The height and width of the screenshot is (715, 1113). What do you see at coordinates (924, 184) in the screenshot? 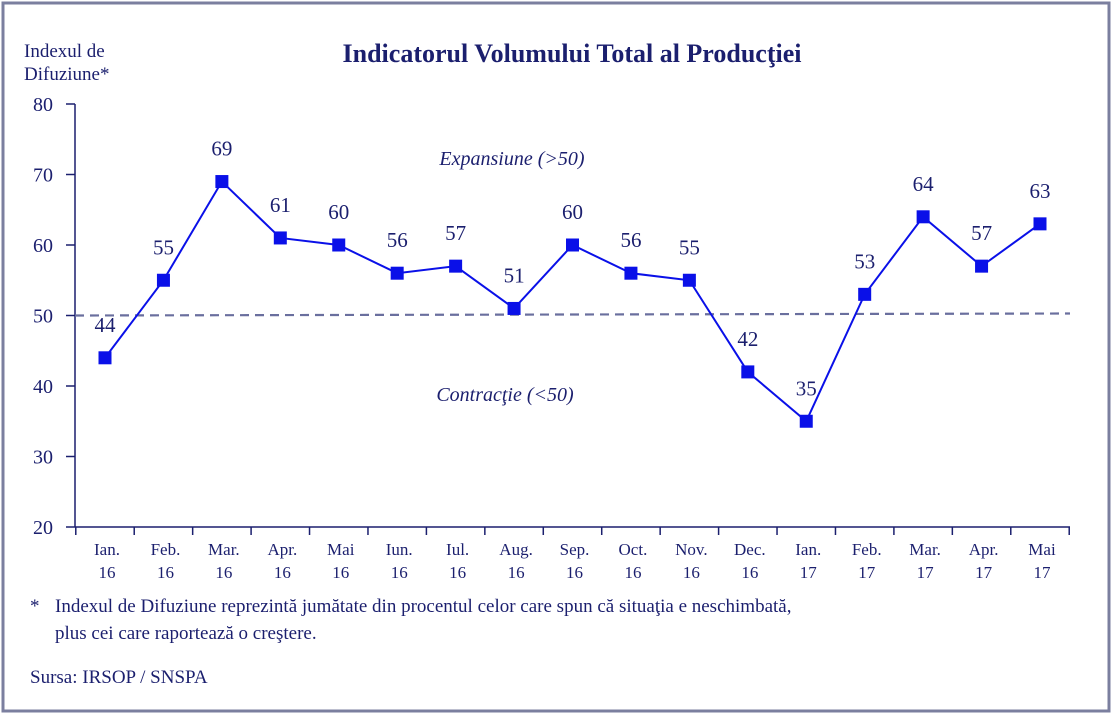
I see `data-value-label: 64` at bounding box center [924, 184].